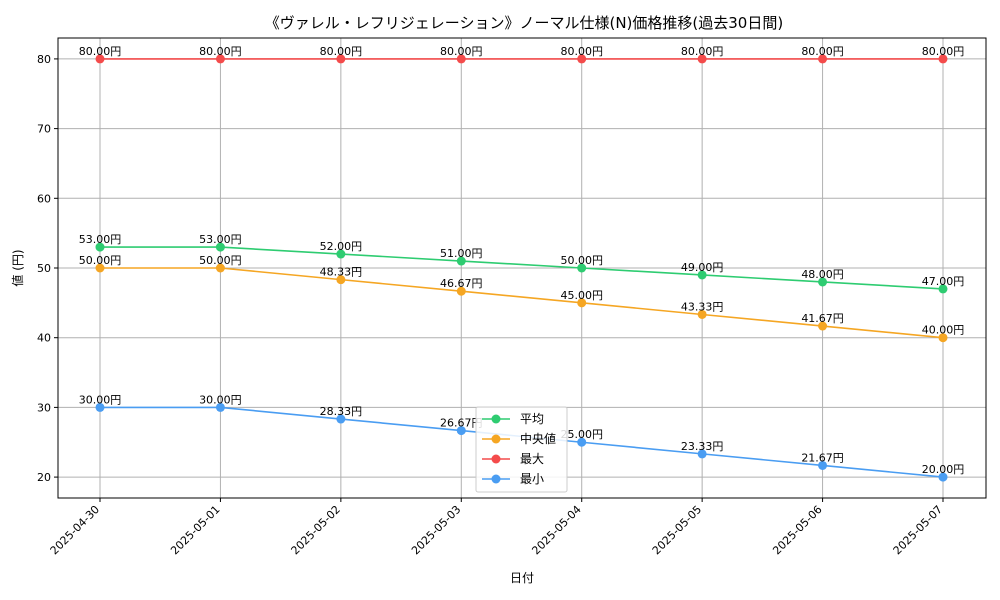 The height and width of the screenshot is (600, 1000). What do you see at coordinates (341, 246) in the screenshot?
I see `data-label: 52.00円` at bounding box center [341, 246].